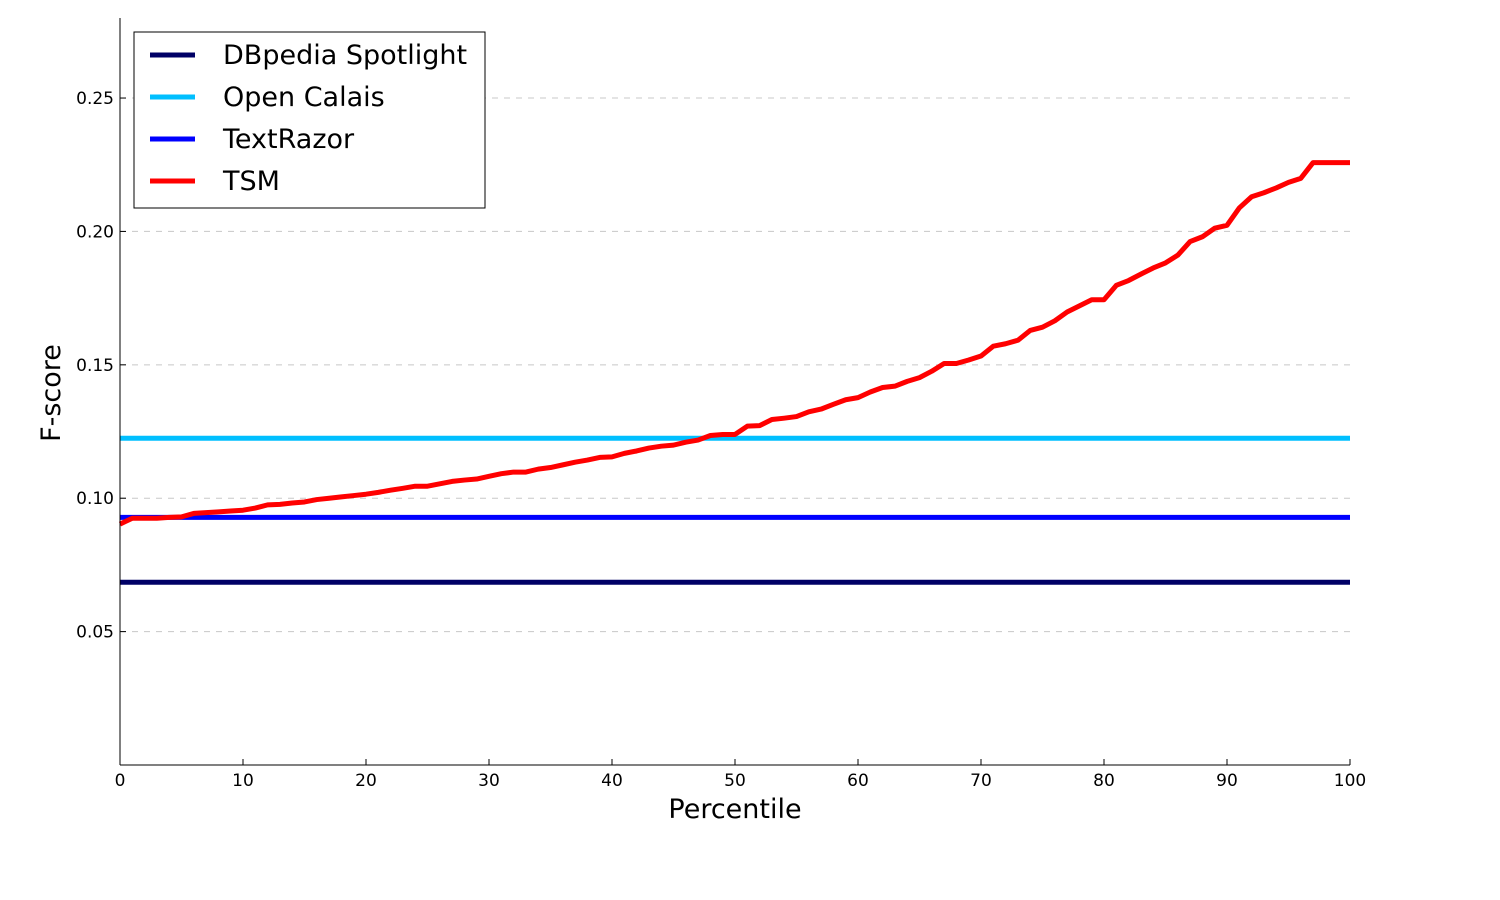 This screenshot has width=1500, height=900. Describe the element at coordinates (1227, 781) in the screenshot. I see `x-tick-label: 90` at that location.